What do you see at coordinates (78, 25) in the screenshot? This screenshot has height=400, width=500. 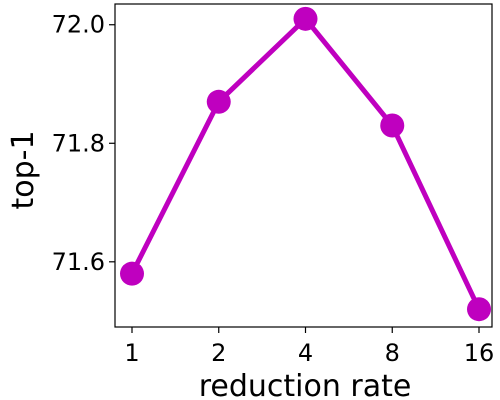 I see `y-tick-label: 72.0` at bounding box center [78, 25].